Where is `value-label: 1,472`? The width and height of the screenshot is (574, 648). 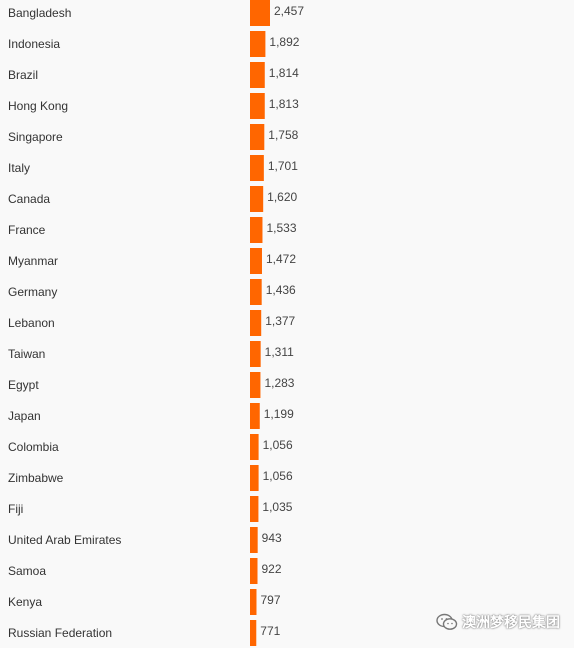 value-label: 1,472 is located at coordinates (281, 259).